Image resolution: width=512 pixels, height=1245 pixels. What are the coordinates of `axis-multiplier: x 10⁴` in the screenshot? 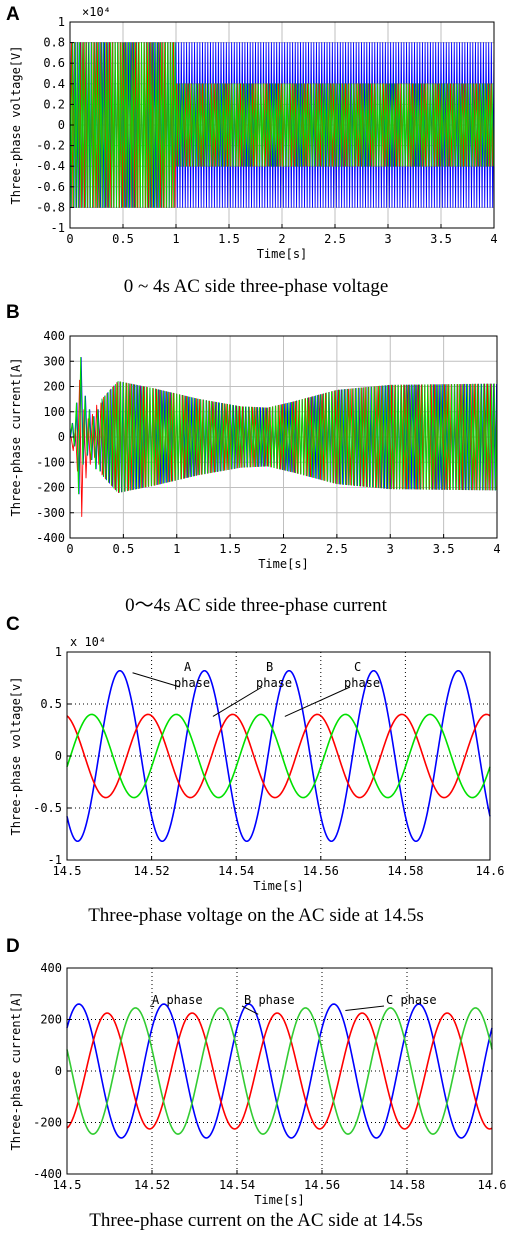 It's located at (88, 642).